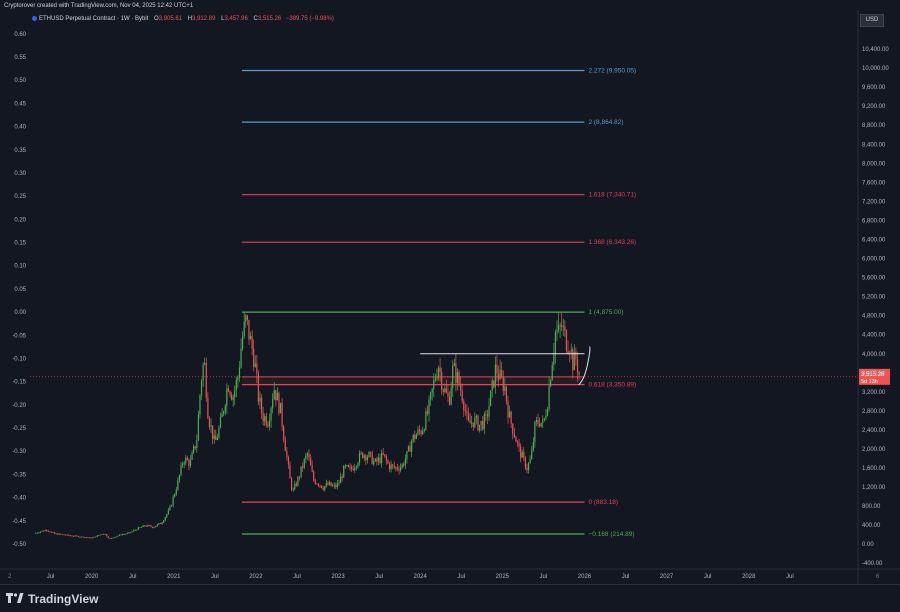 The width and height of the screenshot is (900, 612). I want to click on symbol-name: ETHUSD Perpetual Contract · 1W · Bybit, so click(94, 19).